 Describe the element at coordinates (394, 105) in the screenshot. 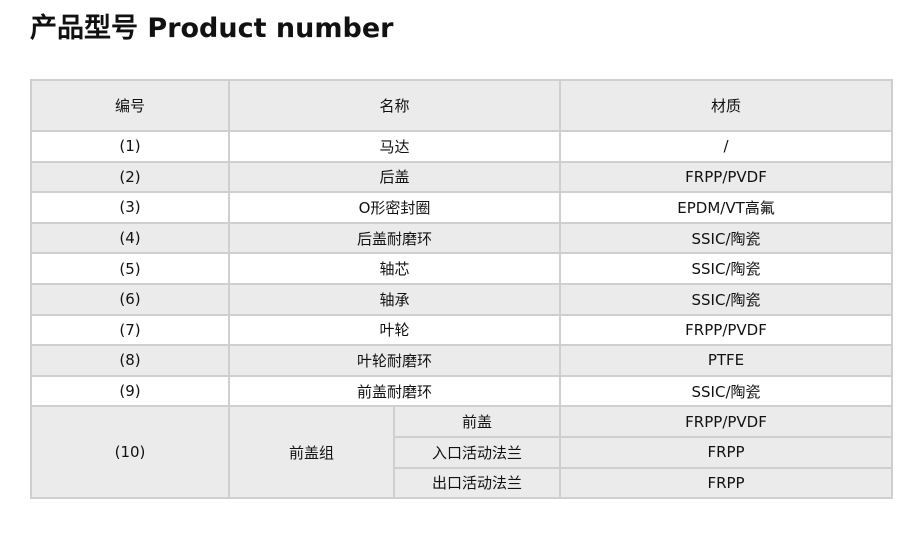

I see `header-name: 名称` at that location.